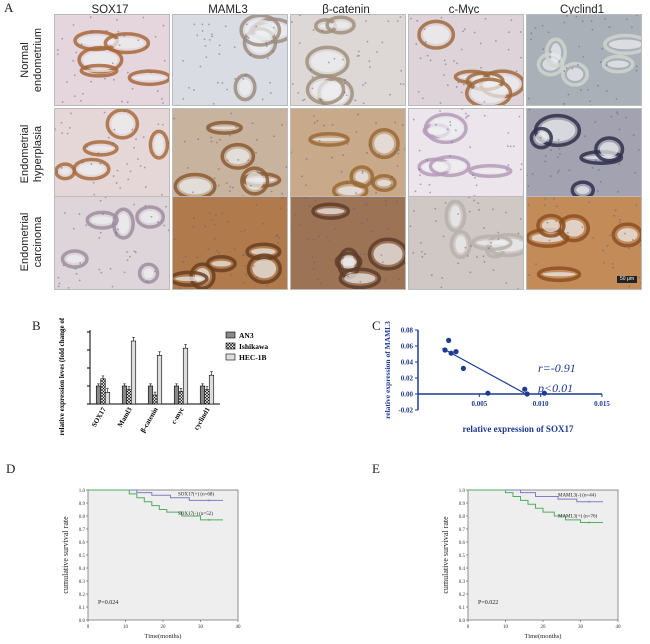  What do you see at coordinates (108, 603) in the screenshot?
I see `p-value: P=0.024` at bounding box center [108, 603].